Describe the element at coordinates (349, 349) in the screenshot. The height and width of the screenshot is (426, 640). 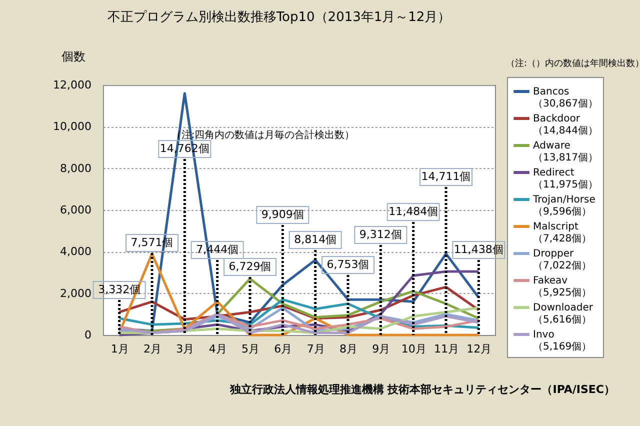
I see `x-tick-label: 8月` at that location.